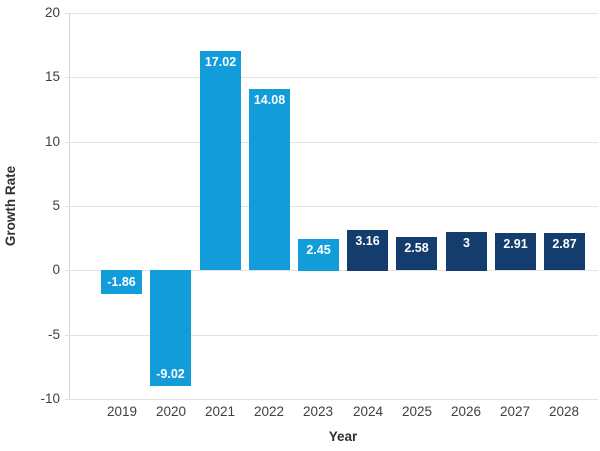  I want to click on x-tick-label-2024: 2024, so click(368, 411).